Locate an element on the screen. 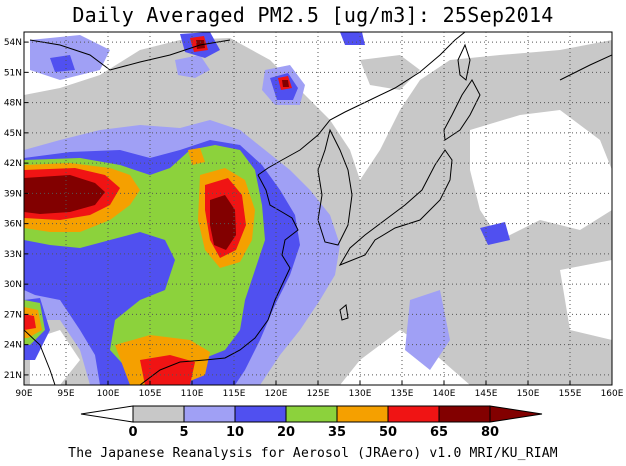 This screenshot has height=466, width=626. lon-tick-label: 135E is located at coordinates (402, 394).